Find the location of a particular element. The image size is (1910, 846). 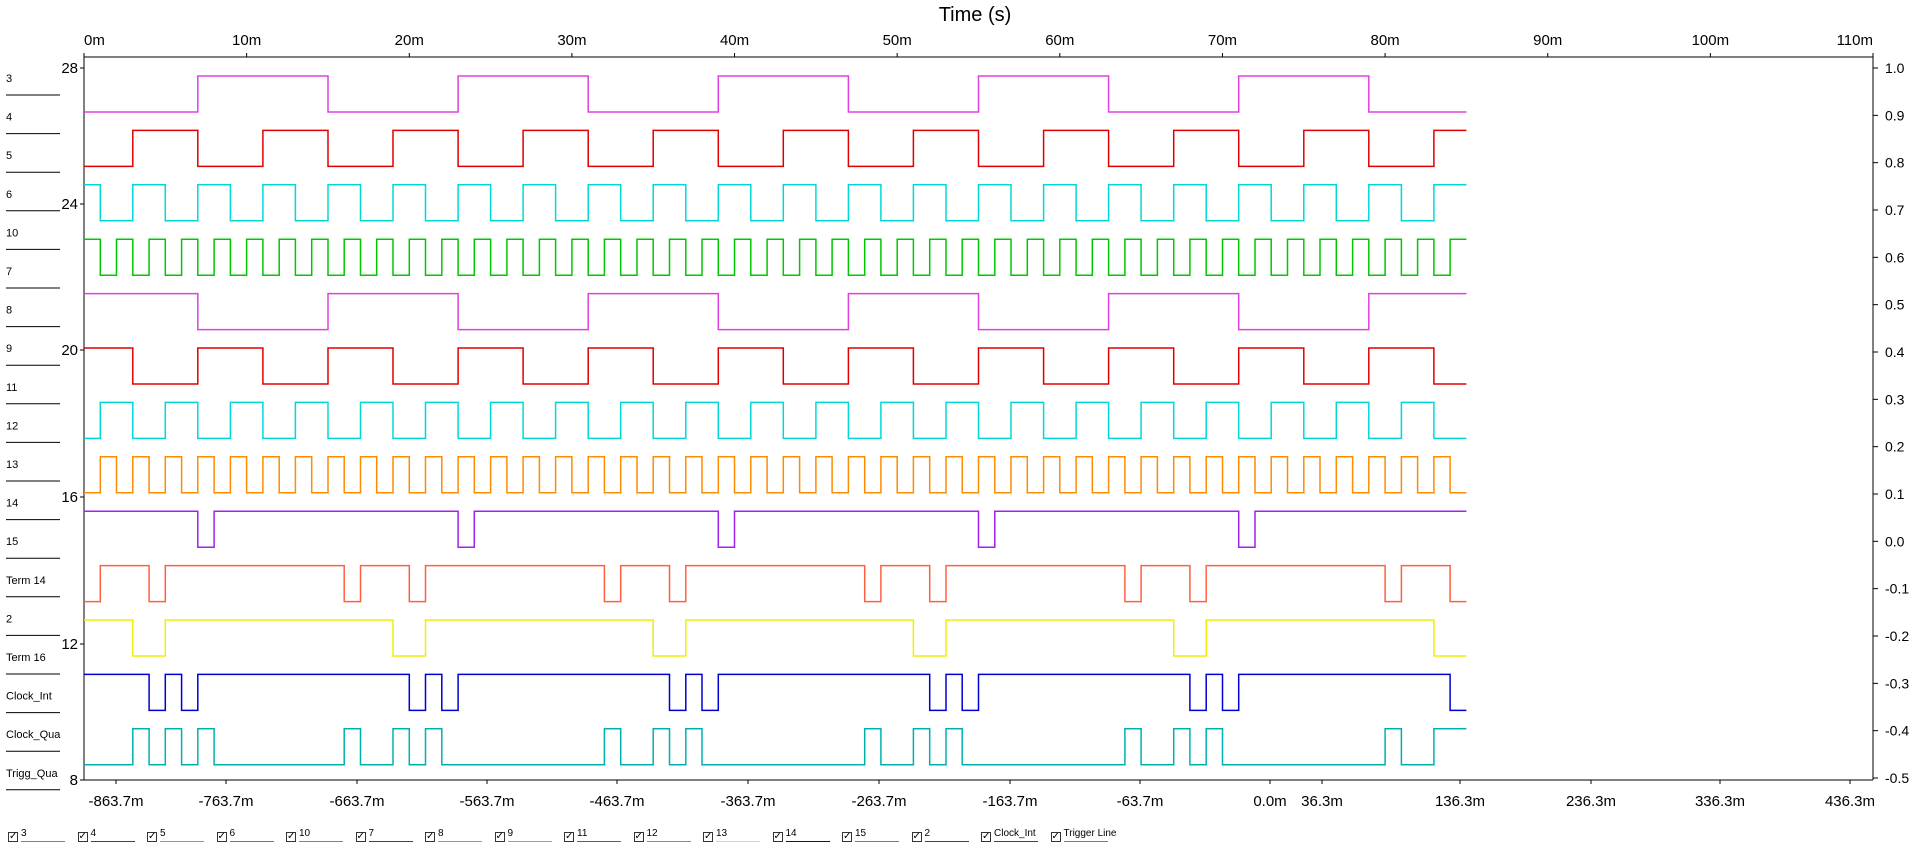

legend-item: ✓ 11 is located at coordinates (595, 837).